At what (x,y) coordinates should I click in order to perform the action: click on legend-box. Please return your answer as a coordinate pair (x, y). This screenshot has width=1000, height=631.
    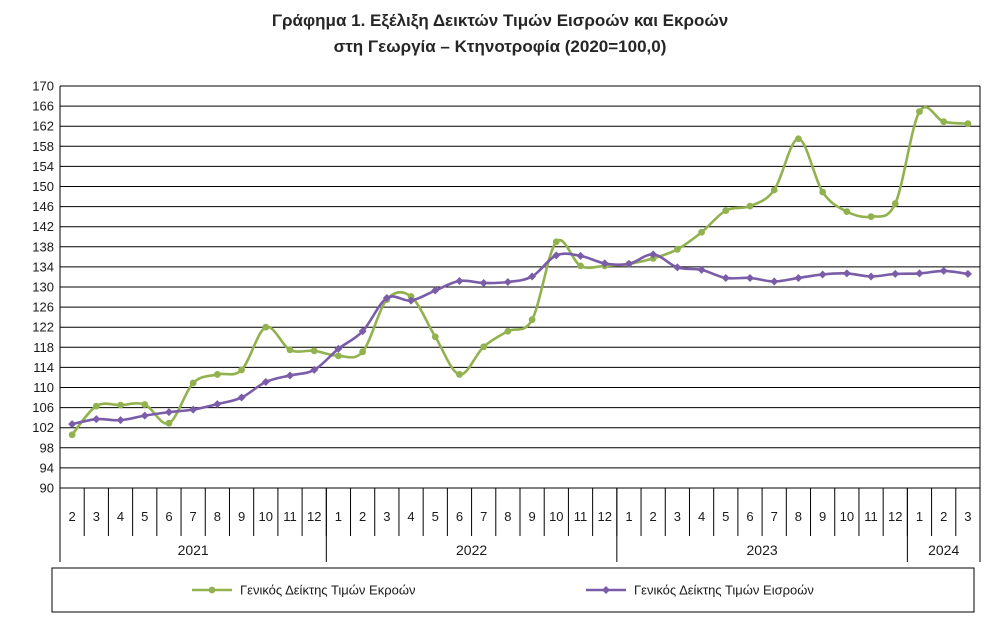
    Looking at the image, I should click on (513, 590).